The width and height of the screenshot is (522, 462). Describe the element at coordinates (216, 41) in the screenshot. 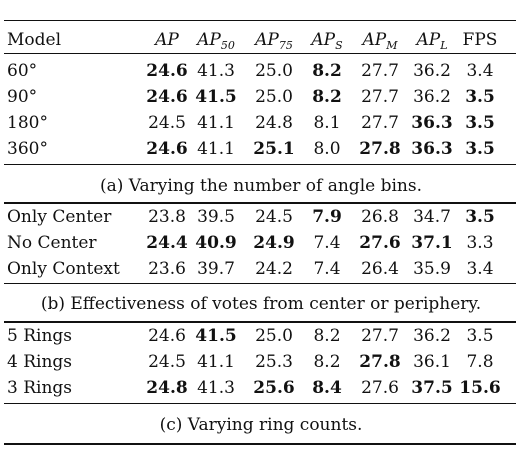

I see `header-col-ap50: AP50` at that location.